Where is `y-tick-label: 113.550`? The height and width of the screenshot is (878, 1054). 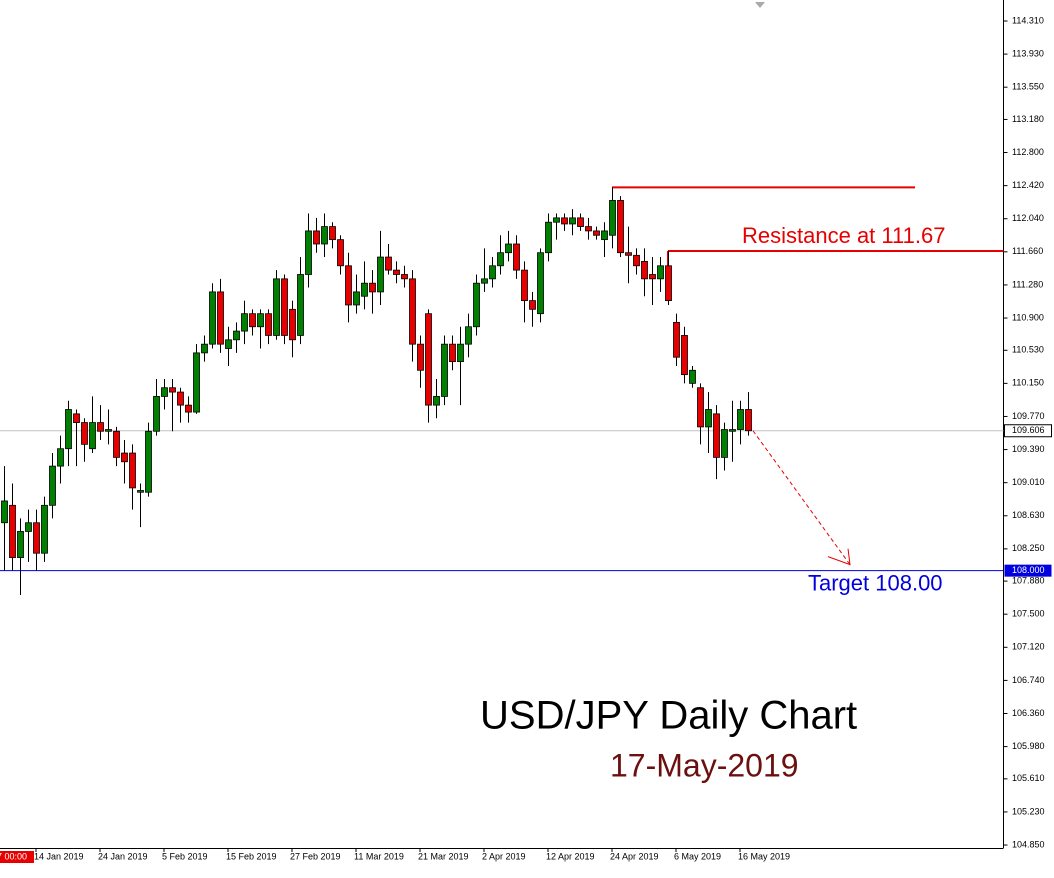
y-tick-label: 113.550 is located at coordinates (1028, 87).